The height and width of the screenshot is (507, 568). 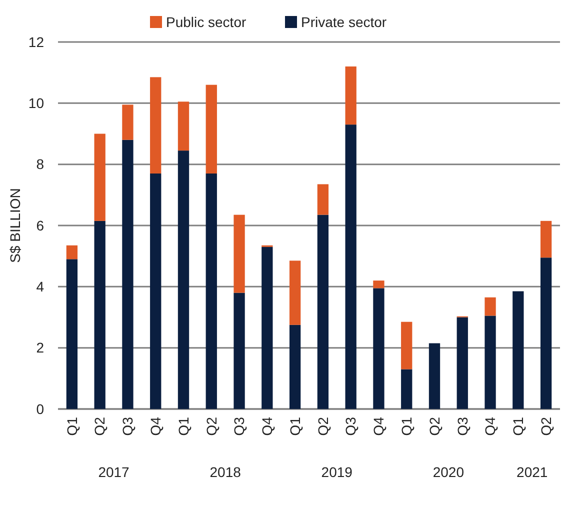 I want to click on y-tick-label: 4, so click(x=40, y=286).